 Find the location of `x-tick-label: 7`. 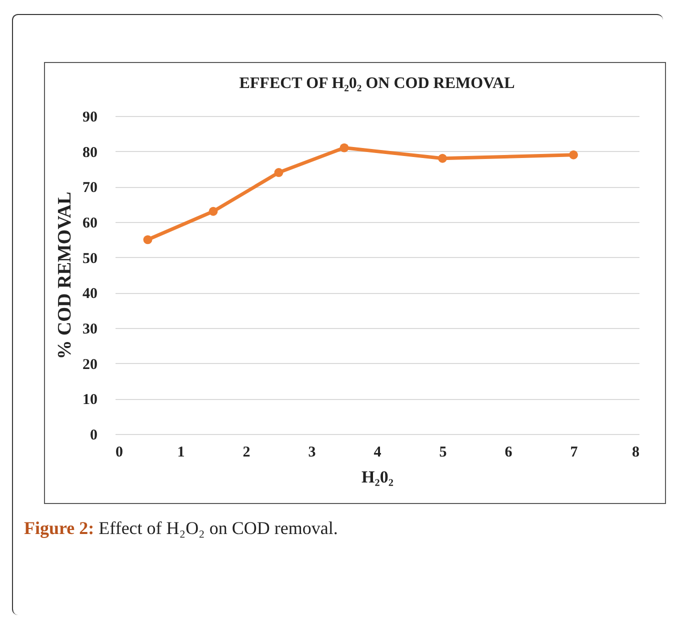

x-tick-label: 7 is located at coordinates (574, 452).